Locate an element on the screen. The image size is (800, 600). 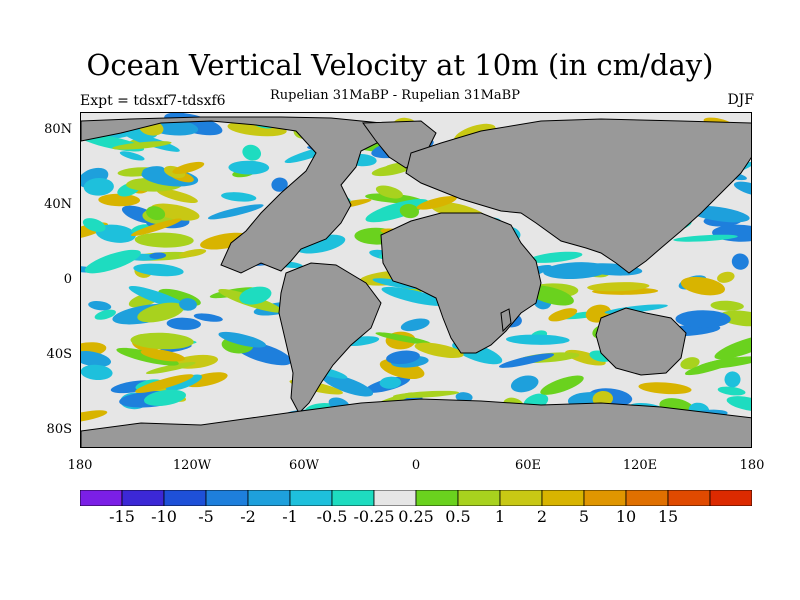
colorbar-tick-label: 0.5 is located at coordinates (458, 516).